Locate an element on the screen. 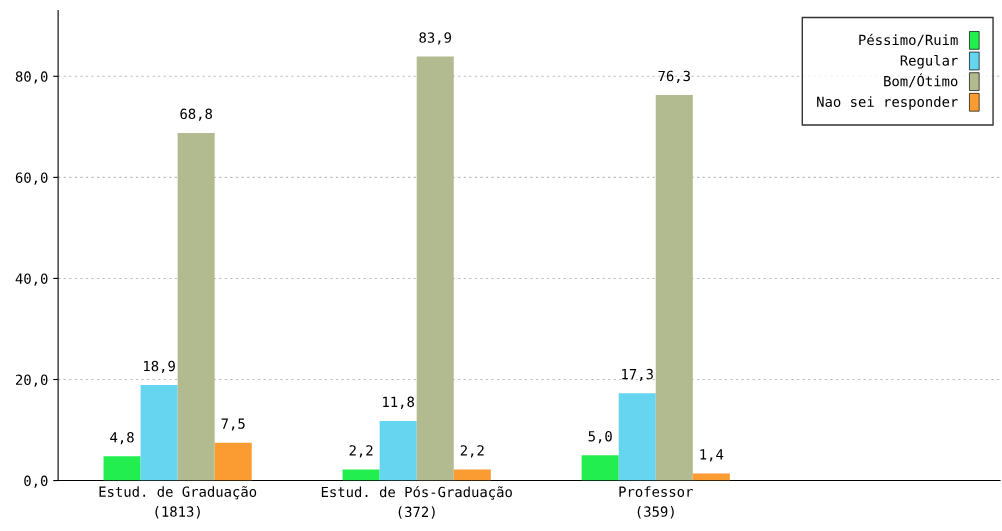  legend-label: Bom/Ótimo is located at coordinates (921, 80).